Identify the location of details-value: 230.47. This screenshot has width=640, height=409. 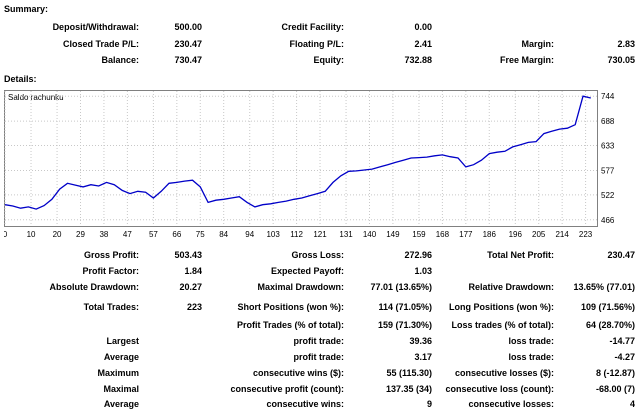
(621, 255).